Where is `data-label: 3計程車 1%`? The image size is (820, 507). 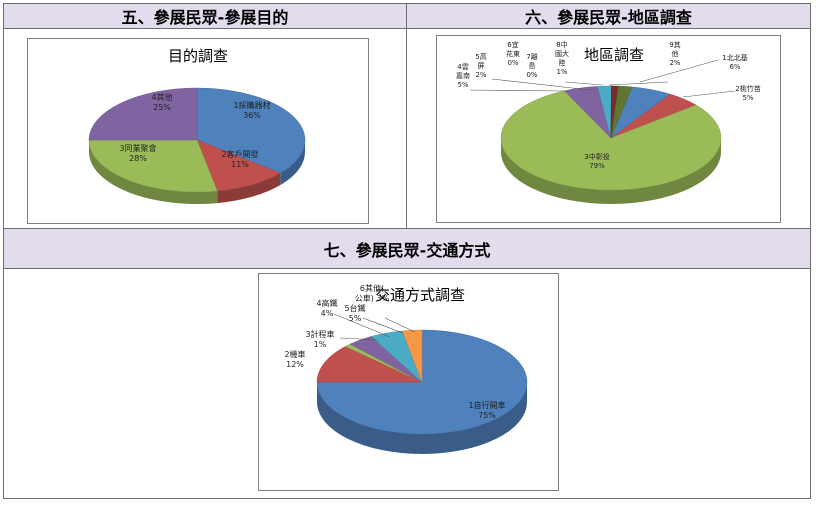
data-label: 3計程車 1% is located at coordinates (319, 339).